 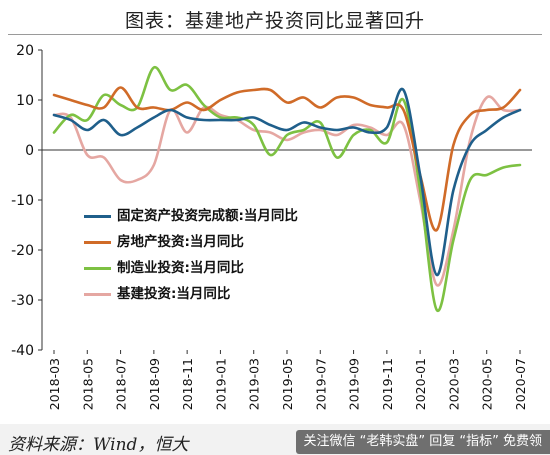 I want to click on legend-label: 固定资产投资完成额:当月同比, so click(x=207, y=216).